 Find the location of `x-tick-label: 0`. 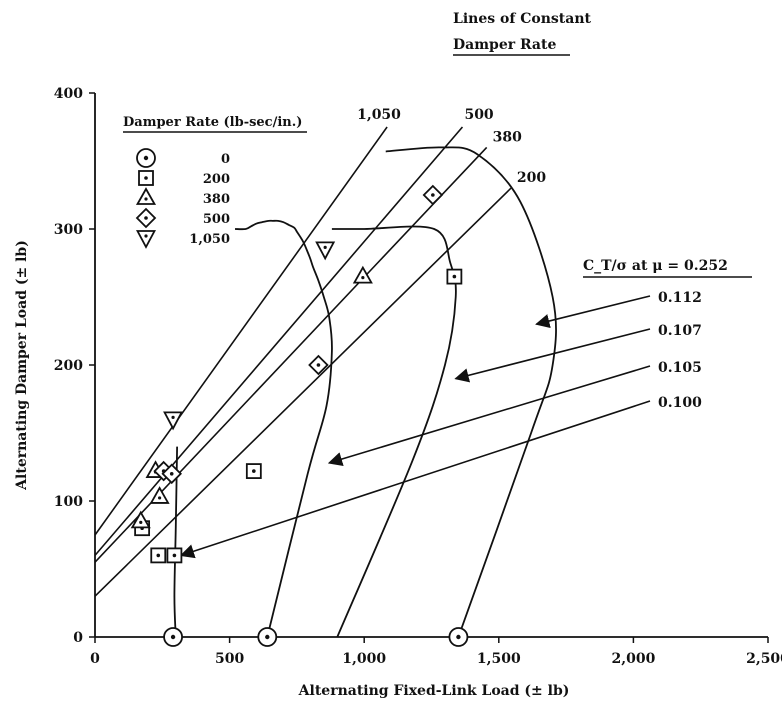

x-tick-label: 0 is located at coordinates (95, 659).